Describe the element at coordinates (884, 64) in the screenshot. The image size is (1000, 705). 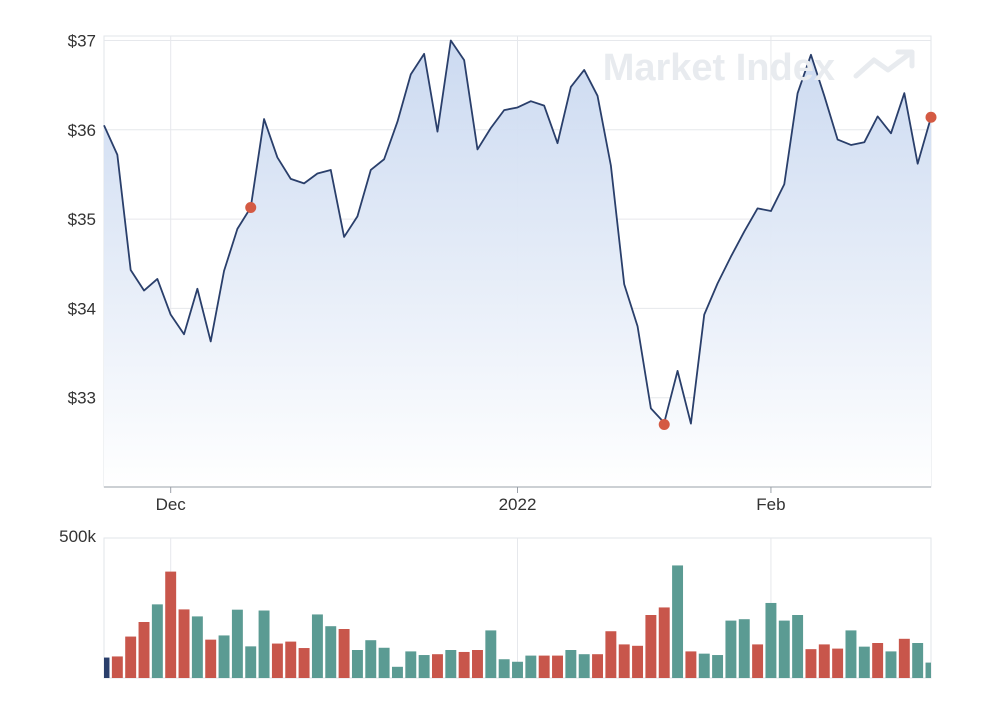
I see `watermark-trend-icon` at that location.